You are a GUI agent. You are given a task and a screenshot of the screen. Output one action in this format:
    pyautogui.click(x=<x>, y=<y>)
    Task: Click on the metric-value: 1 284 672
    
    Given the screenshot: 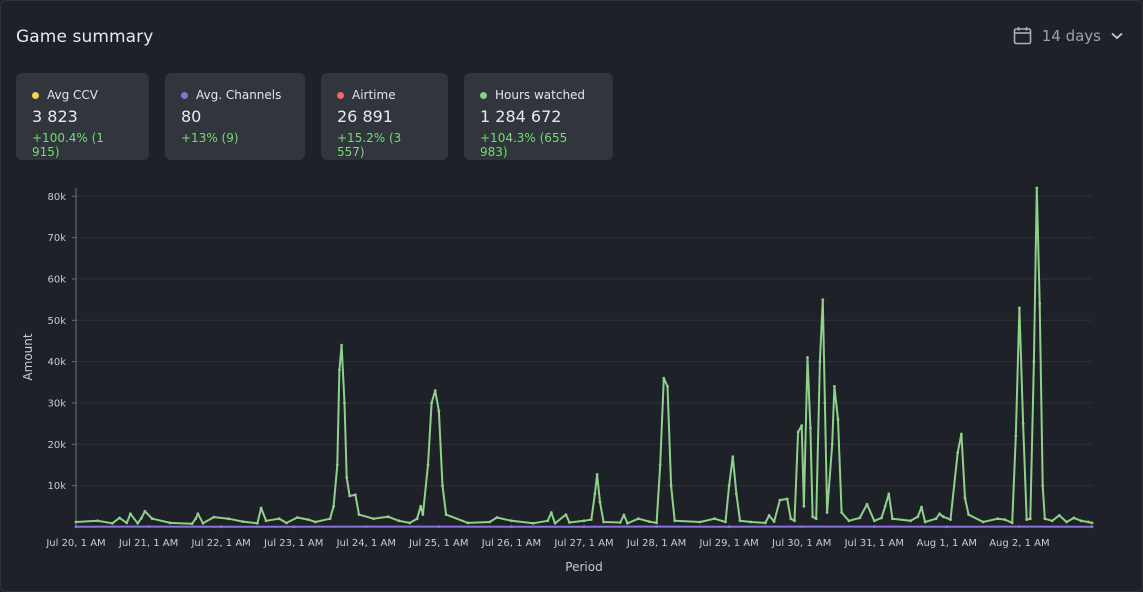 What is the action you would take?
    pyautogui.click(x=521, y=116)
    